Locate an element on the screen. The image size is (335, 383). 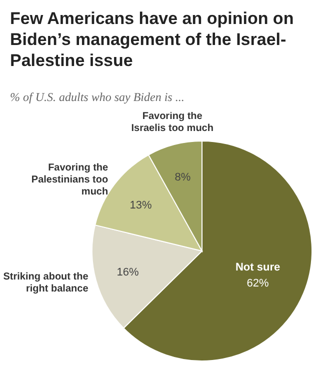
data-label: 62% is located at coordinates (258, 283).